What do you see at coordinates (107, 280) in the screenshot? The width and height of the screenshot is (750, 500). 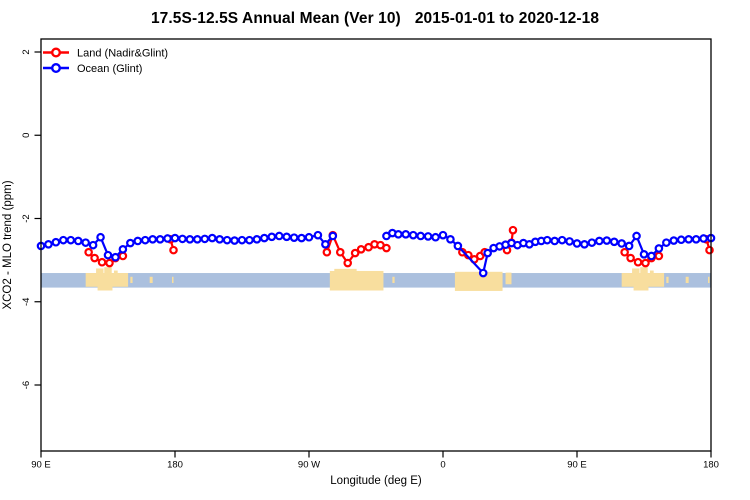 I see `landmass-australia` at bounding box center [107, 280].